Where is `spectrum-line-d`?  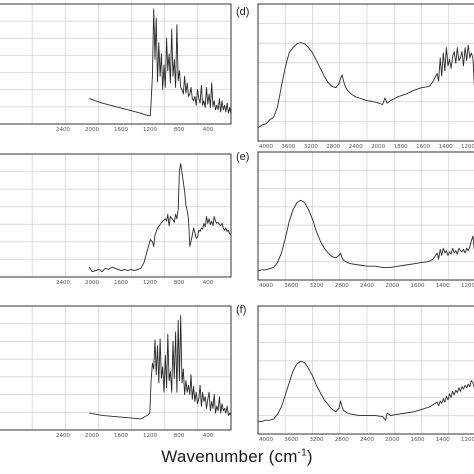 spectrum-line-d is located at coordinates (365, 85).